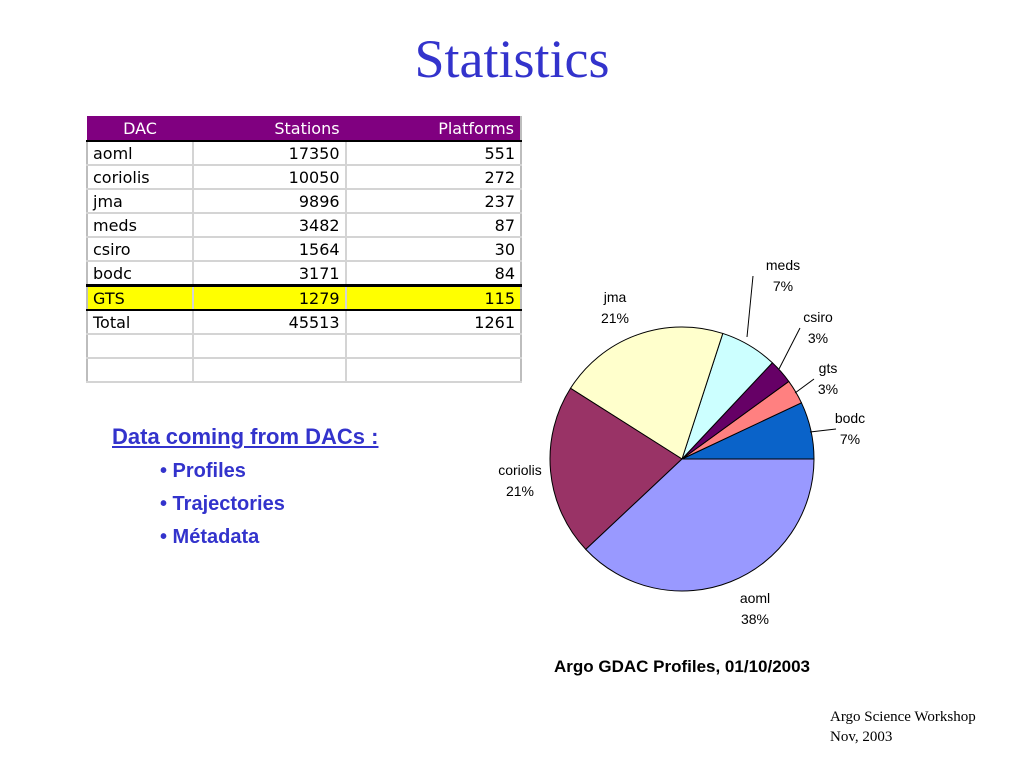  What do you see at coordinates (520, 491) in the screenshot?
I see `slice-value-coriolis: 21%` at bounding box center [520, 491].